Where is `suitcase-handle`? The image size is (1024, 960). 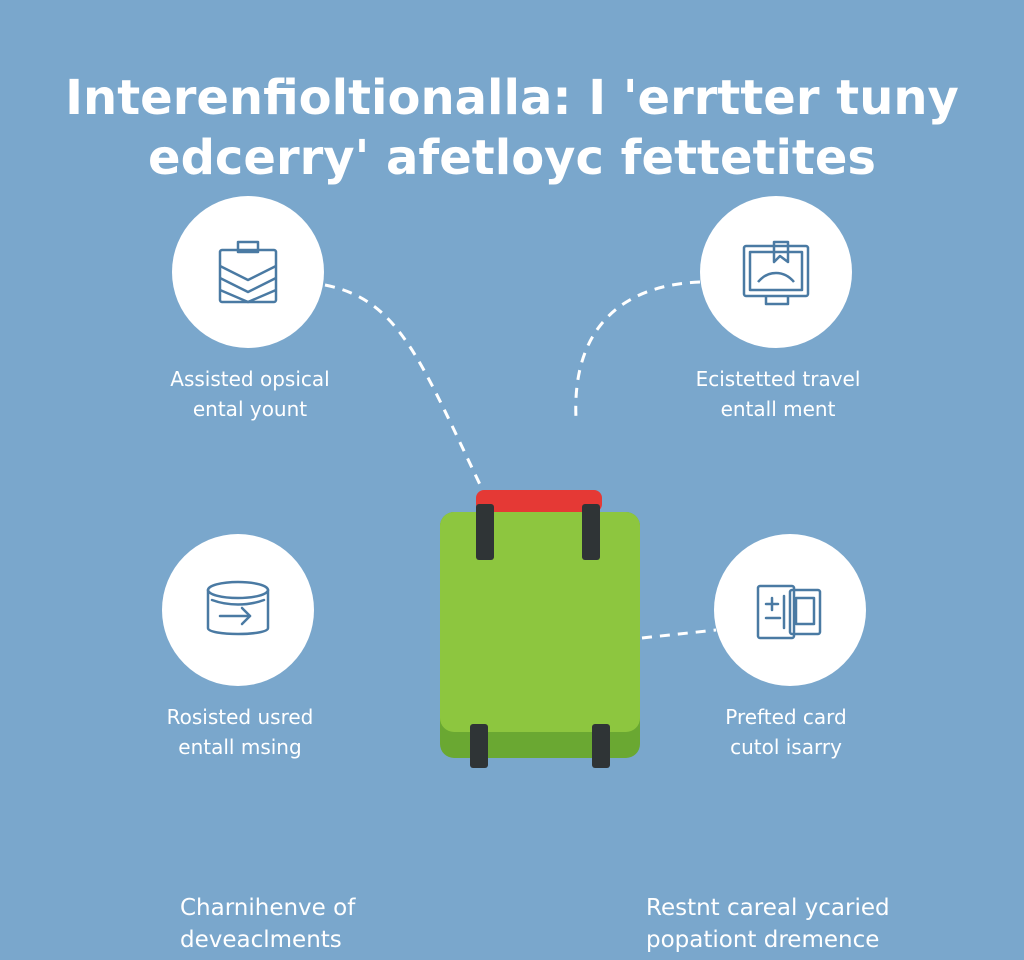 suitcase-handle is located at coordinates (539, 501).